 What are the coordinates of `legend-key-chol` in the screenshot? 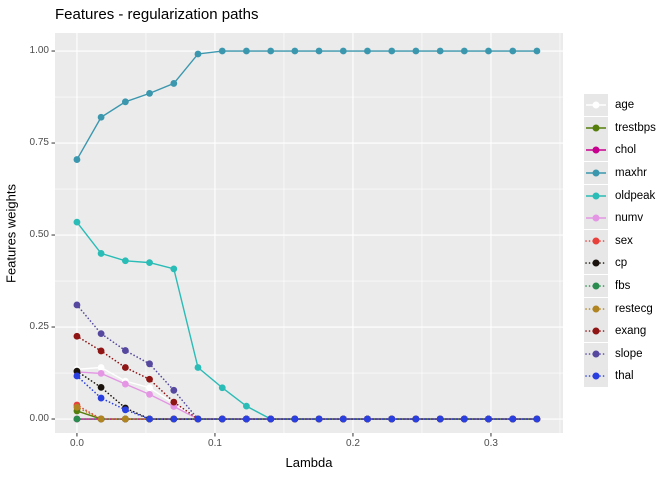 It's located at (596, 150).